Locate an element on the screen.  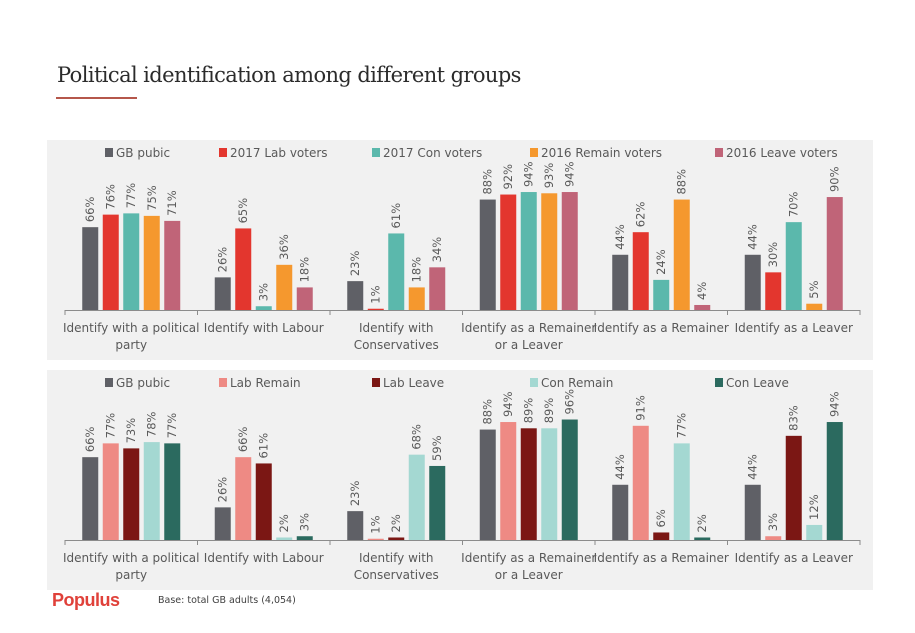
data-label: 2% is located at coordinates (396, 523).